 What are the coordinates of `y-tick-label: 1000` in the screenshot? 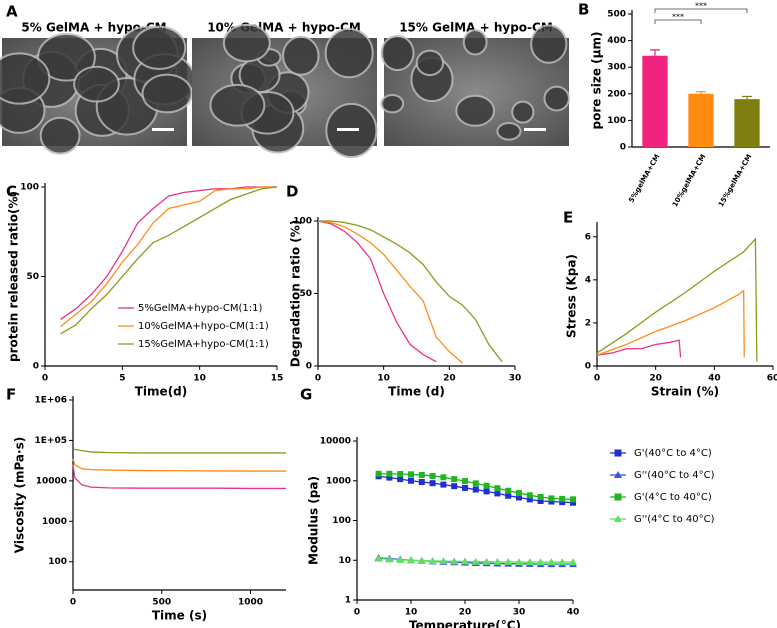 It's located at (338, 481).